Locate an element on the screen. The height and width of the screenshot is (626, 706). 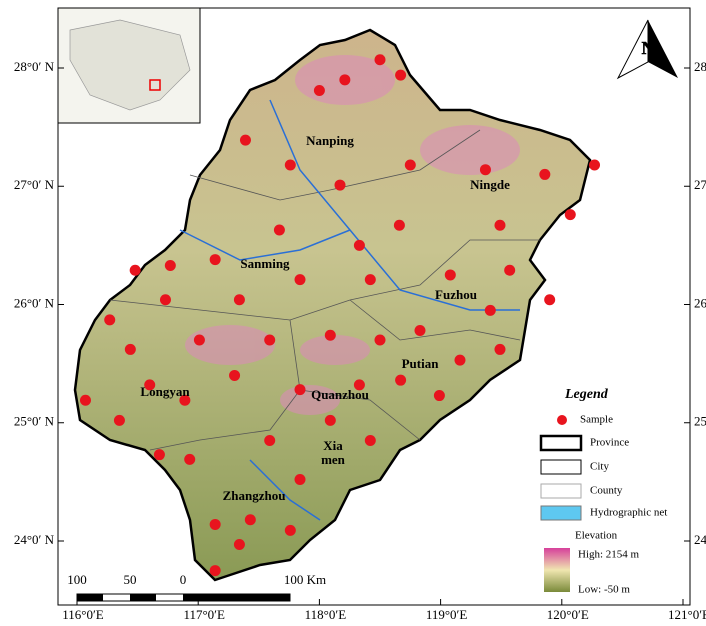
city-label: Zhangzhou is located at coordinates (254, 495).